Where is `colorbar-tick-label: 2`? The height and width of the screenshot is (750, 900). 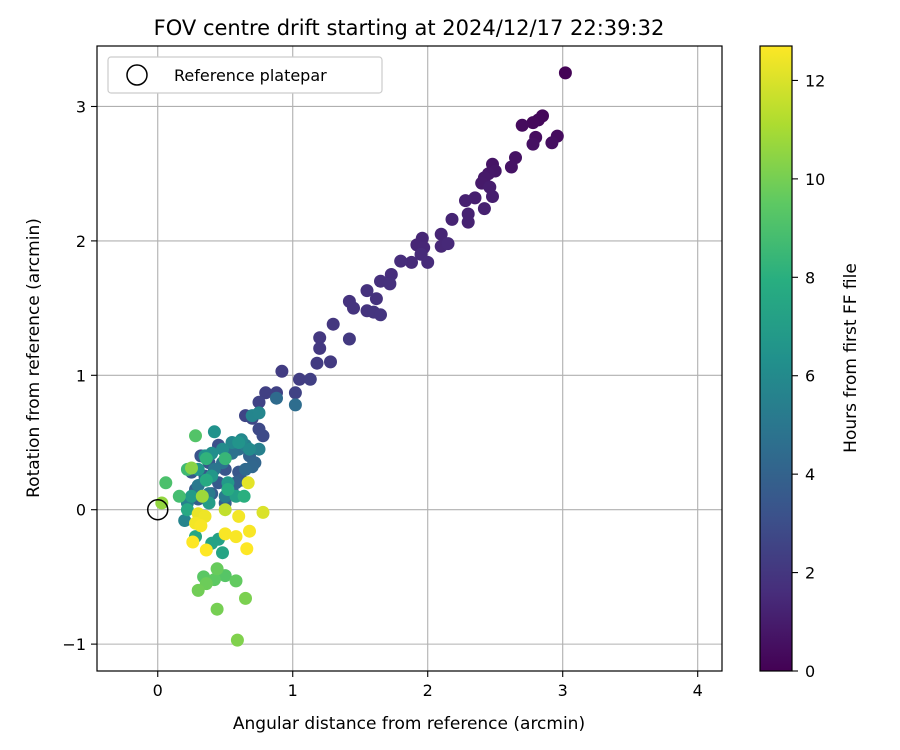
colorbar-tick-label: 2 is located at coordinates (810, 573).